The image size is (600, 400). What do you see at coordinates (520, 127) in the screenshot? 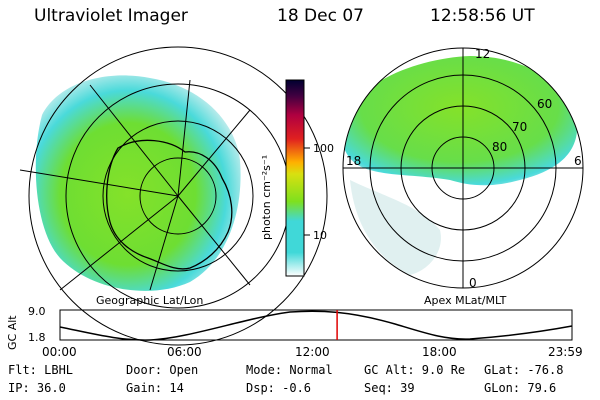
I see `mlat-label-70: 70` at bounding box center [520, 127].